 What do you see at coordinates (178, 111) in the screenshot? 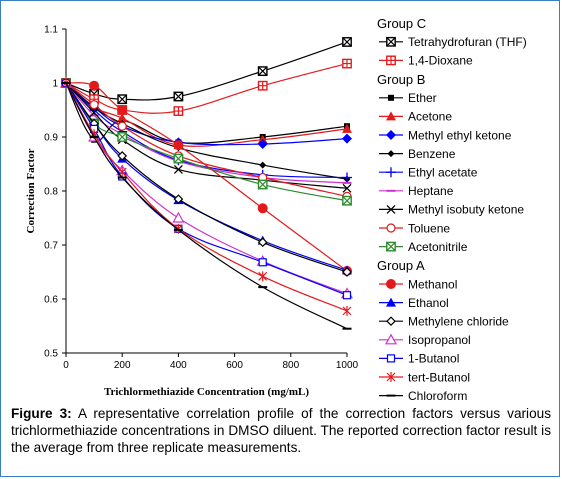
I see `data-point-1-4-dioxane-400-cross` at bounding box center [178, 111].